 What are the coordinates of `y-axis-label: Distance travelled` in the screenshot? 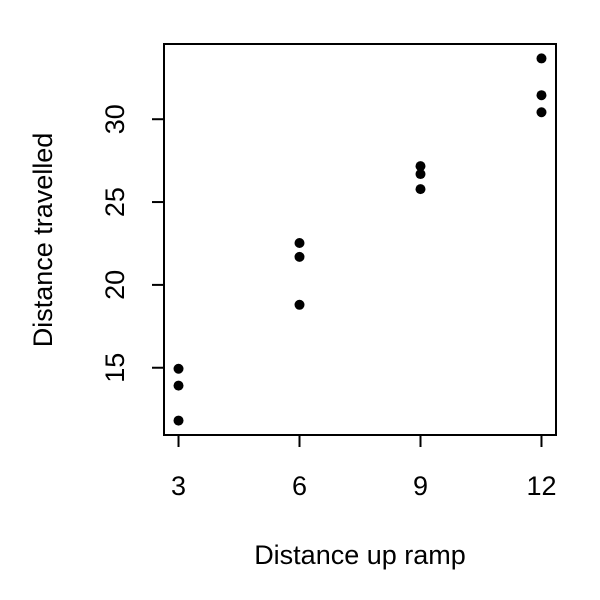 It's located at (43, 240).